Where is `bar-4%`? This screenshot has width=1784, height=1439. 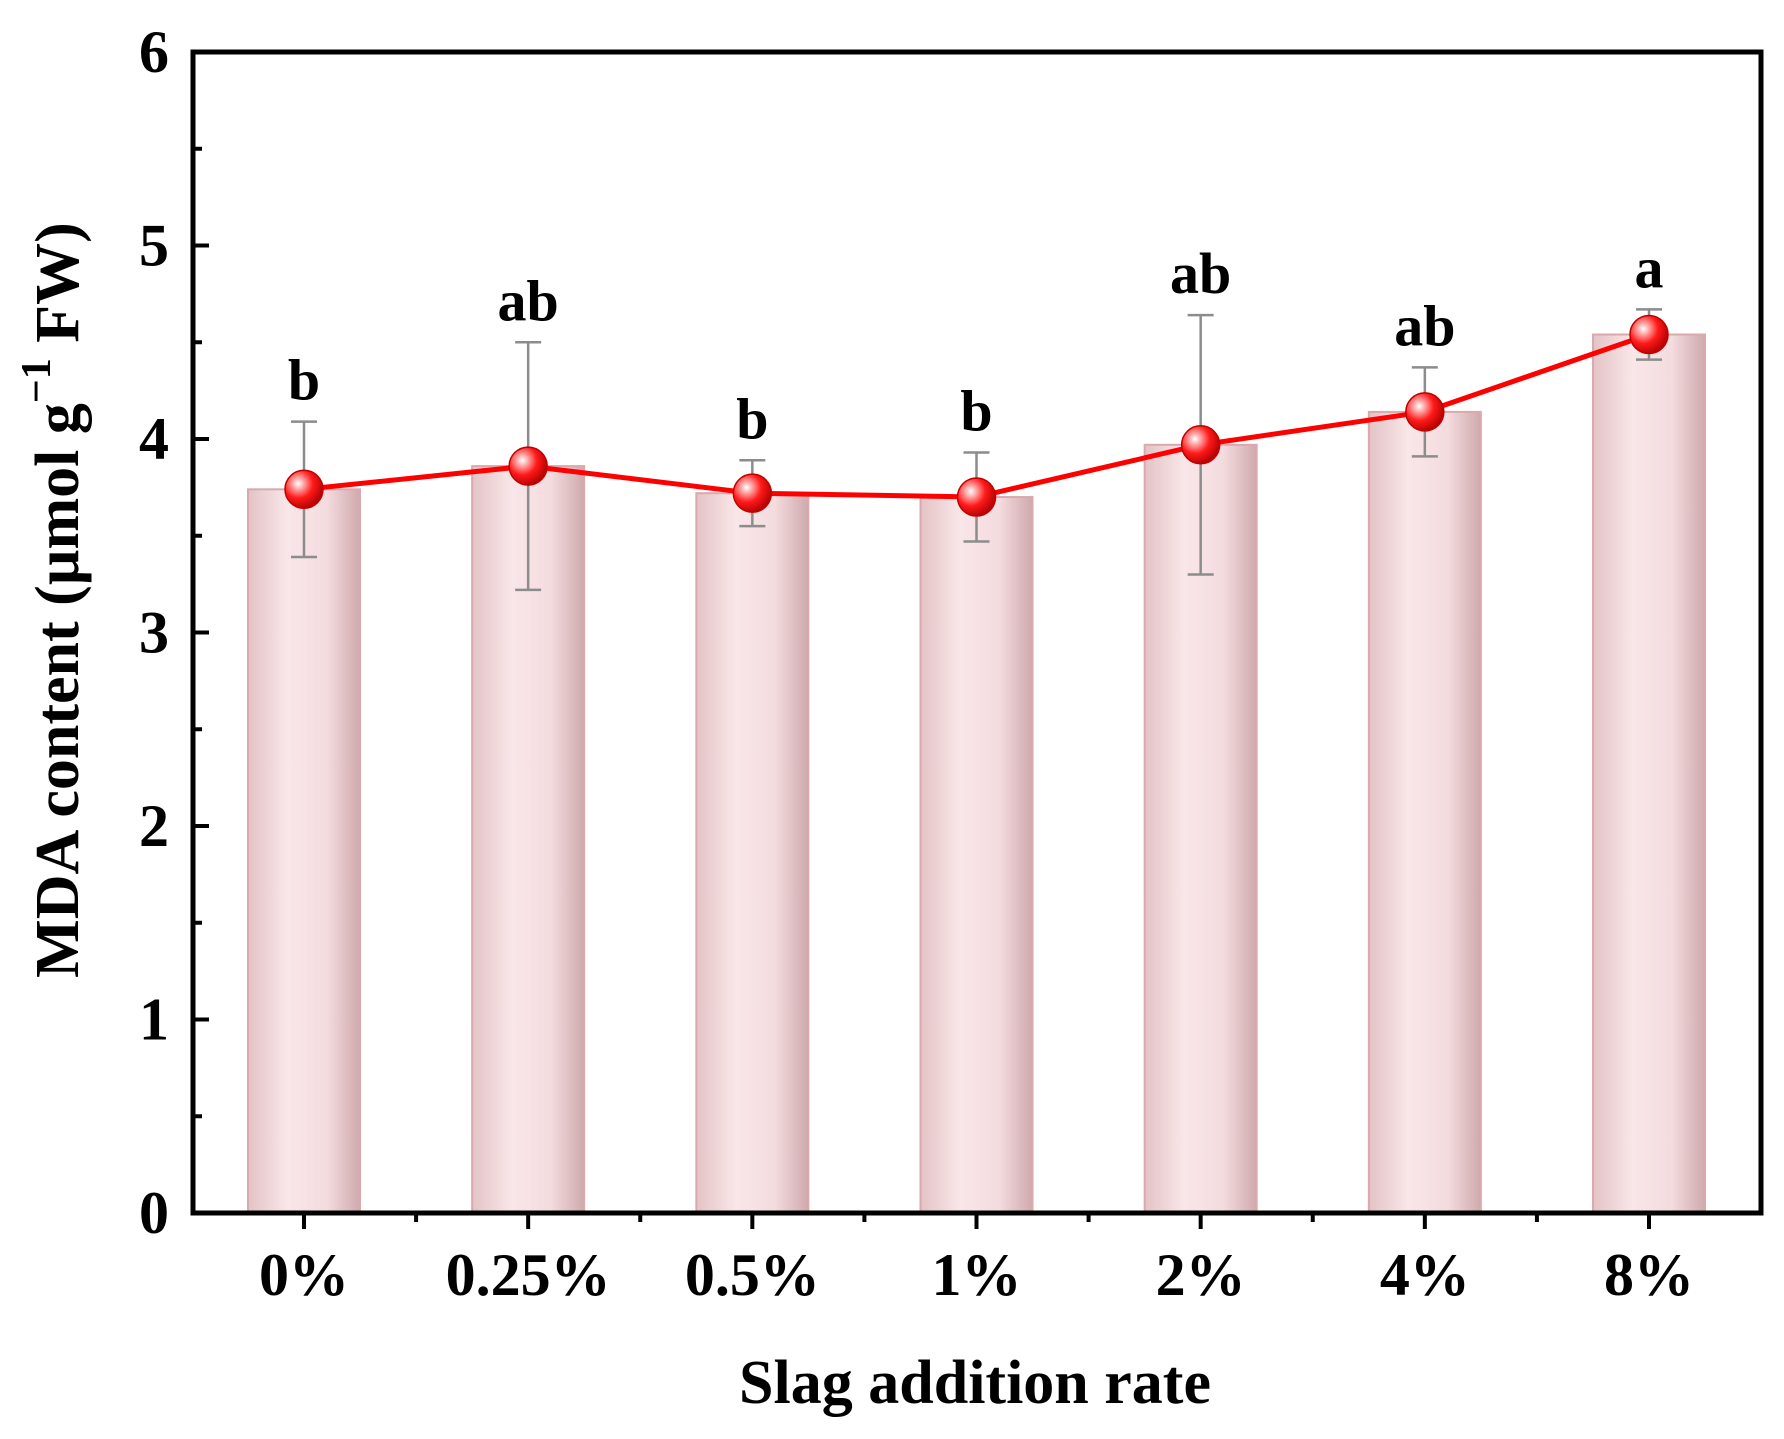
bar-4% is located at coordinates (1424, 812).